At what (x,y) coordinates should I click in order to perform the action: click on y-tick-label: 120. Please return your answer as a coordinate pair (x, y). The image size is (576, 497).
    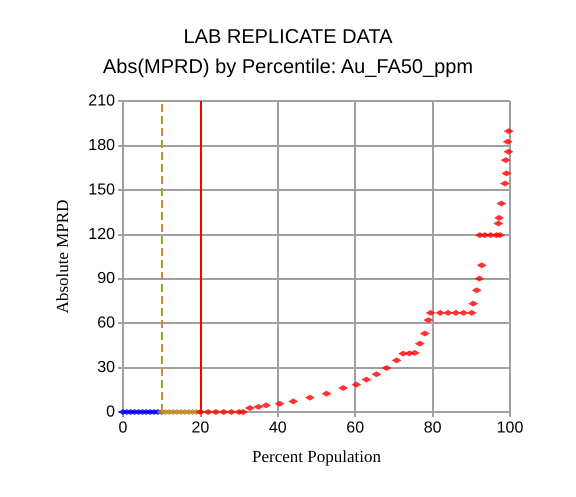
    Looking at the image, I should click on (102, 234).